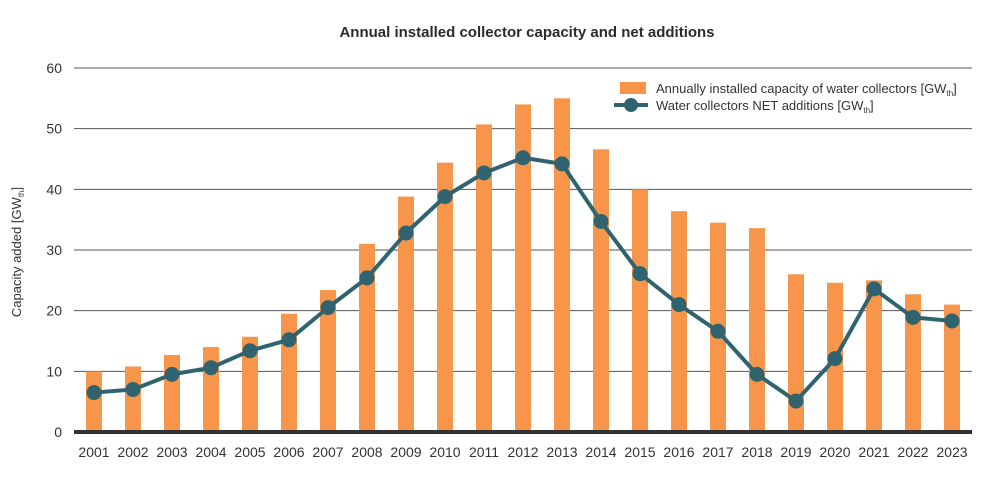  Describe the element at coordinates (93, 452) in the screenshot. I see `x-tick-label: 2001` at that location.